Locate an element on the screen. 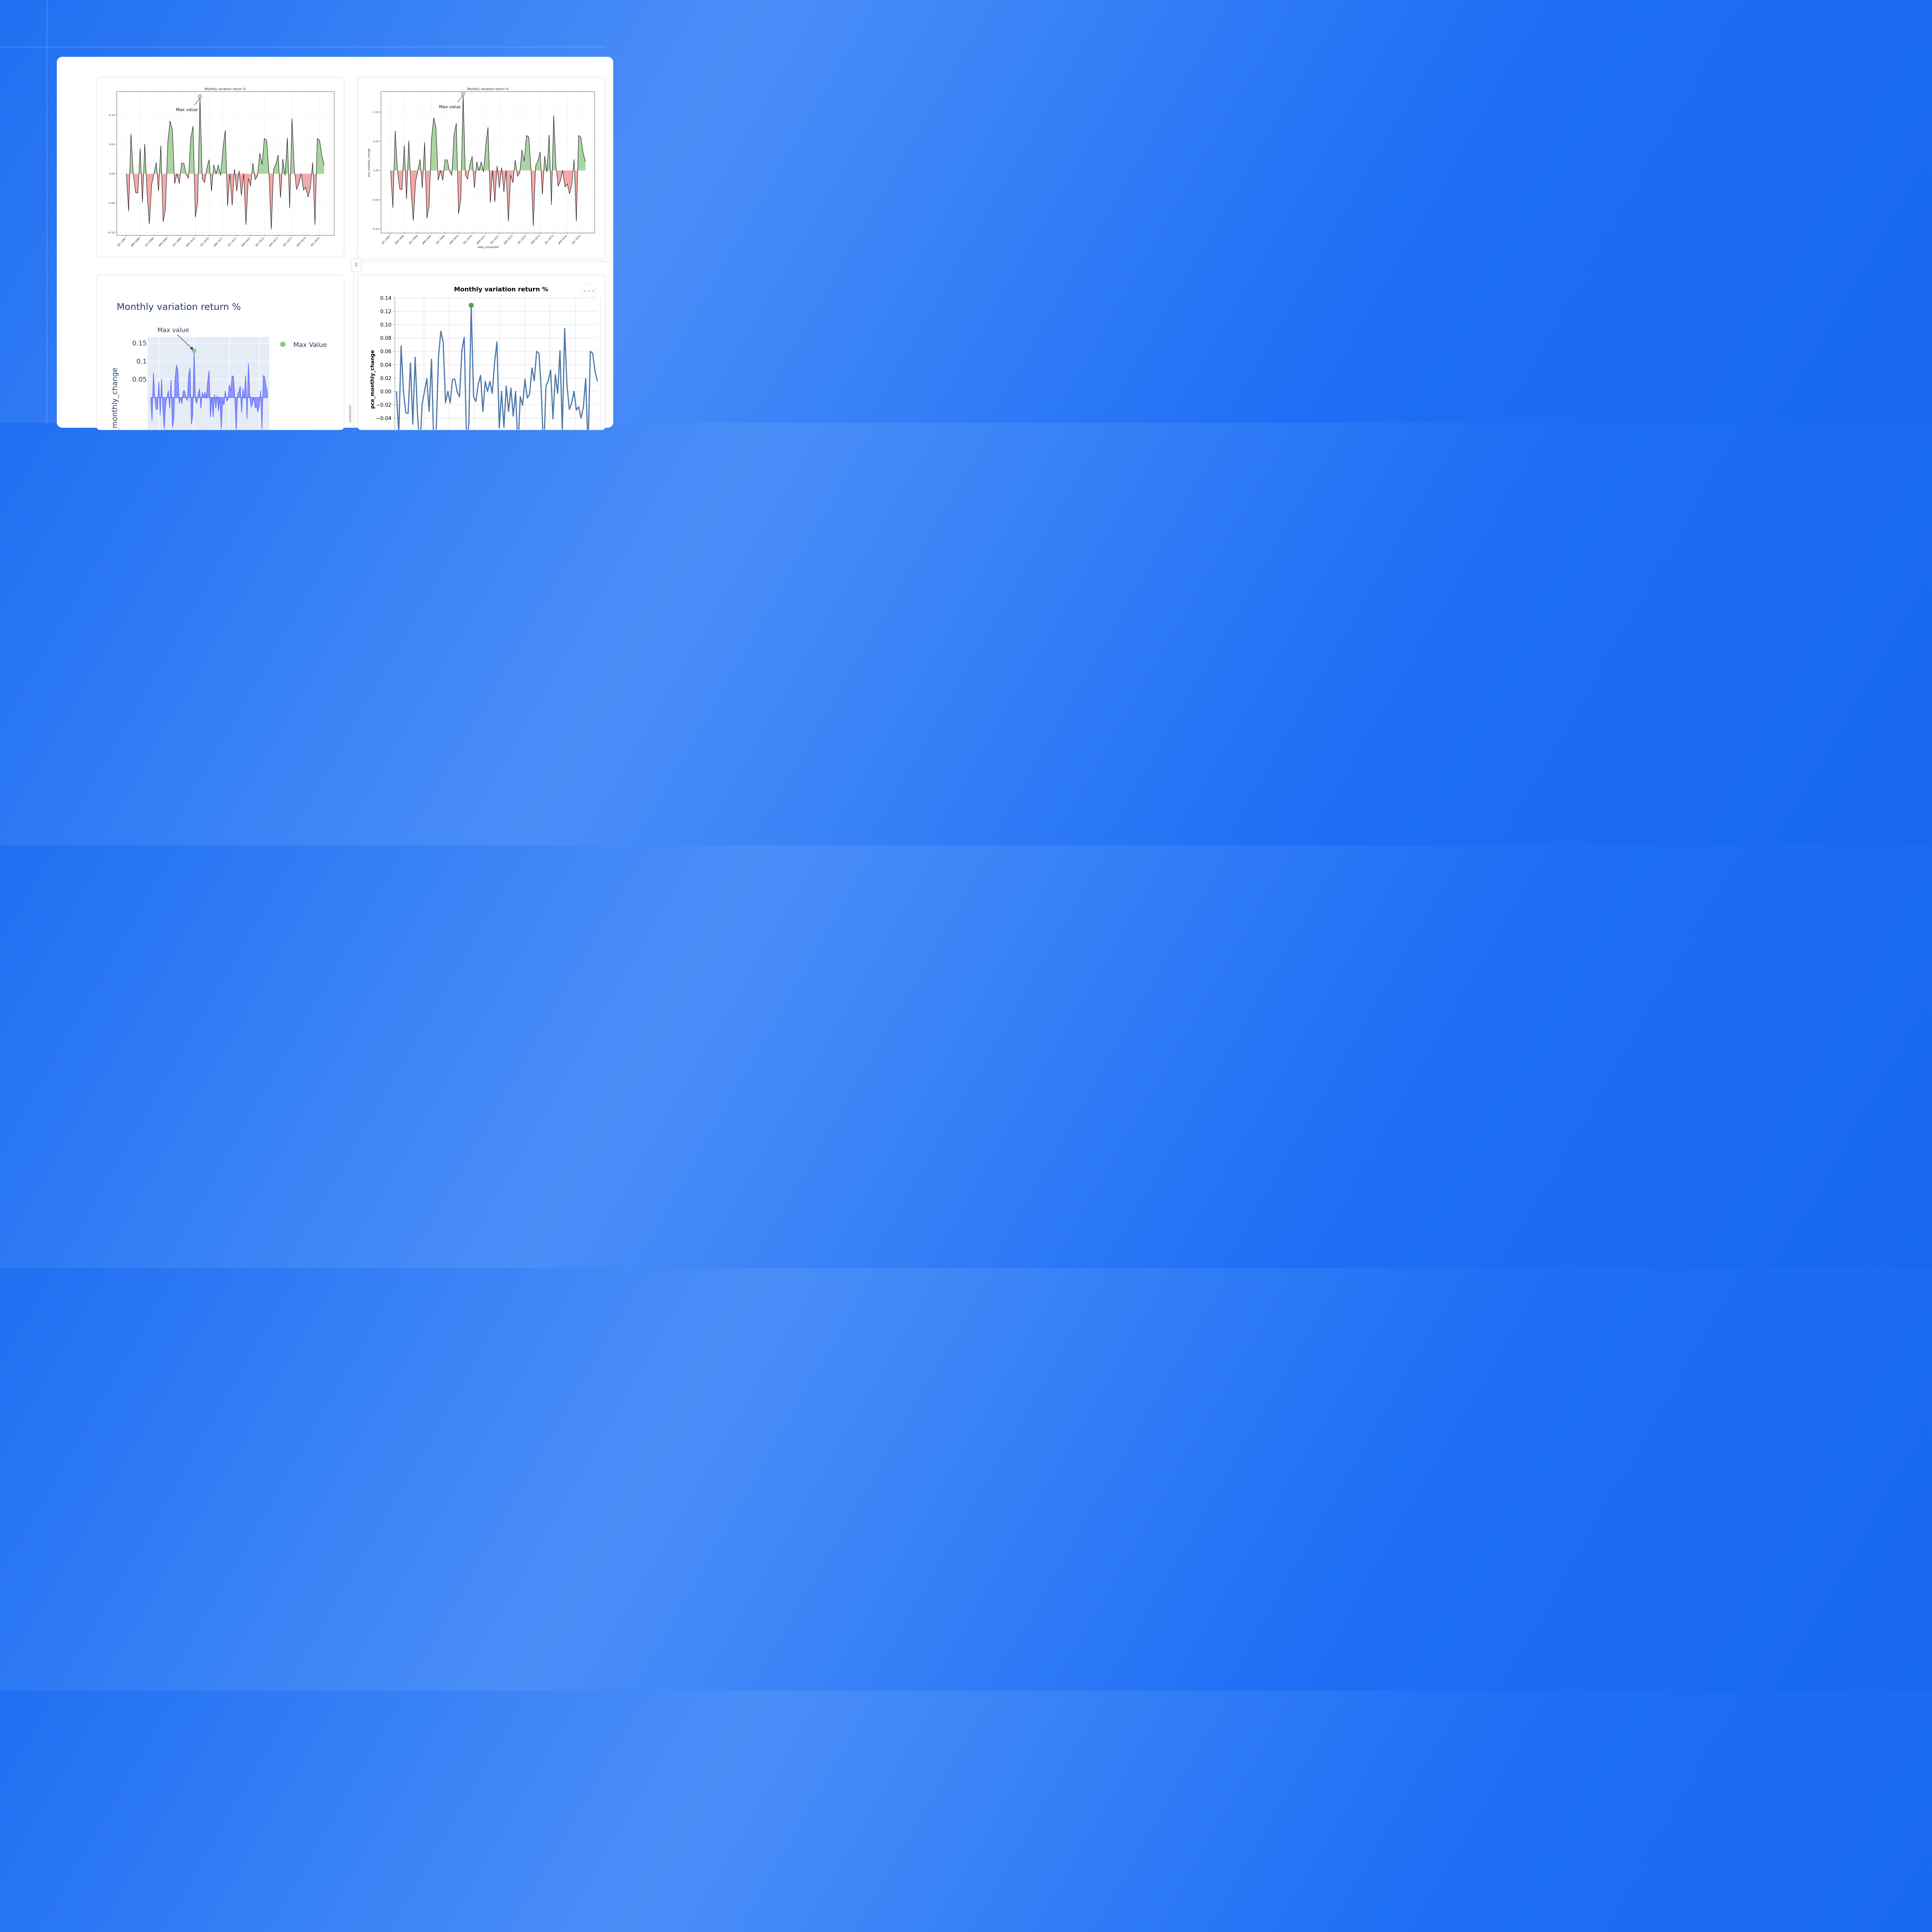 This screenshot has height=1932, width=1932. y-tick-label: −0.10 is located at coordinates (111, 232).